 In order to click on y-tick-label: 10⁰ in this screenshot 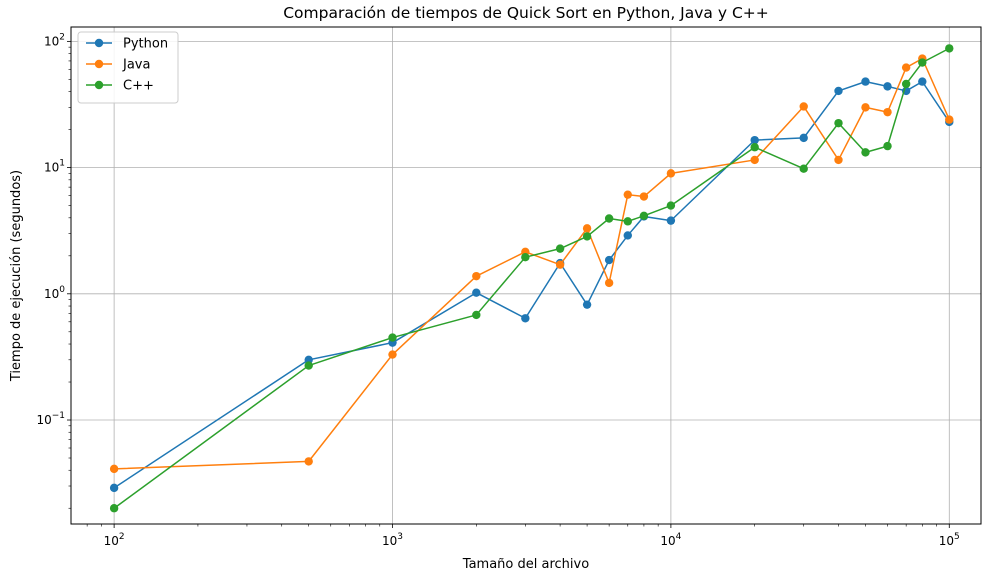, I will do `click(54, 293)`.